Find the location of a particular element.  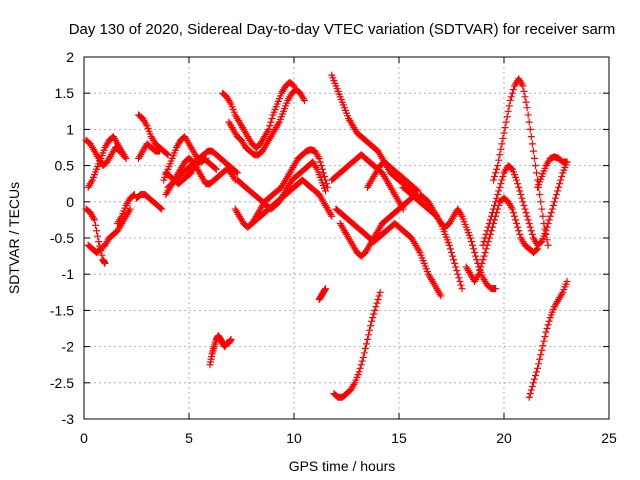

y-tick-label: -2 is located at coordinates (68, 347).